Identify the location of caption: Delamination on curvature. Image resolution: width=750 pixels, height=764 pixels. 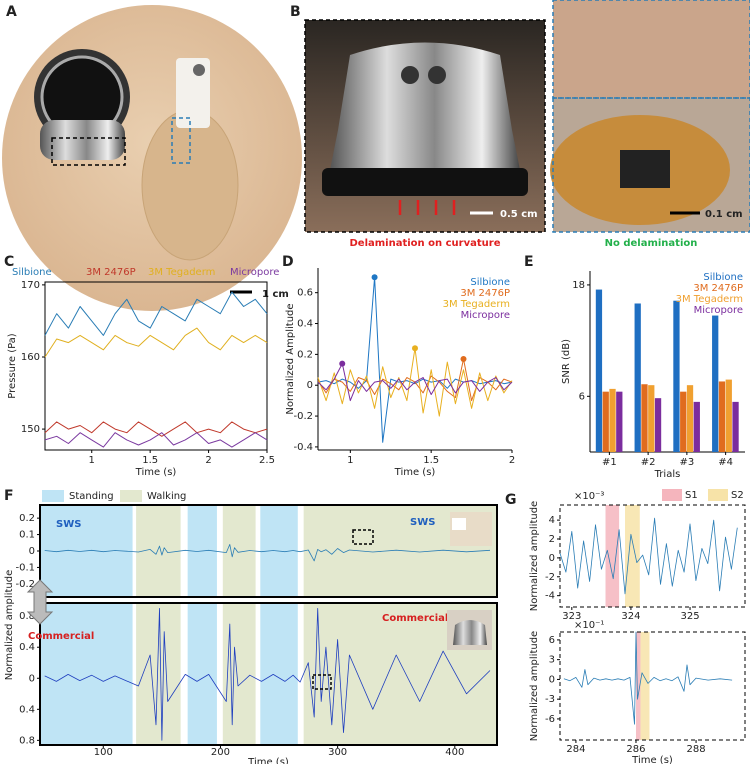
(425, 243).